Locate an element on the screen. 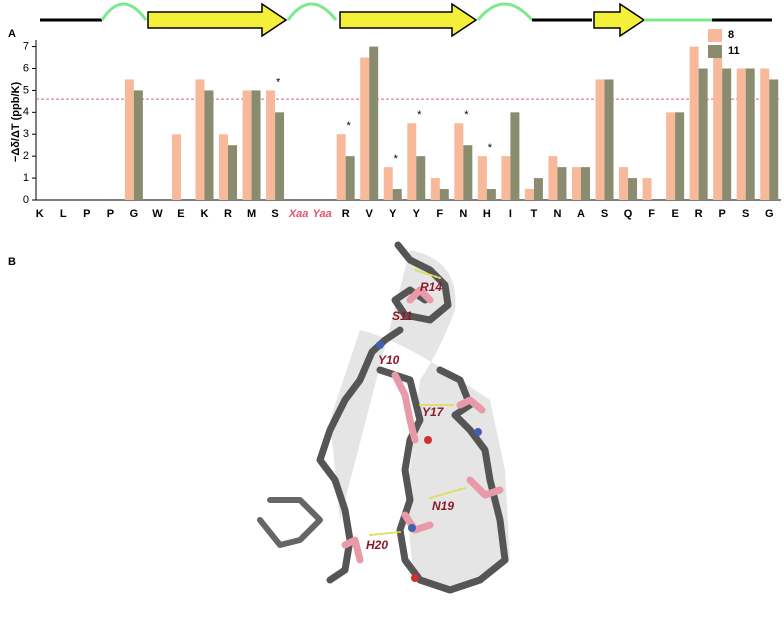 The width and height of the screenshot is (784, 617). y-tick-label: 1 is located at coordinates (26, 178).